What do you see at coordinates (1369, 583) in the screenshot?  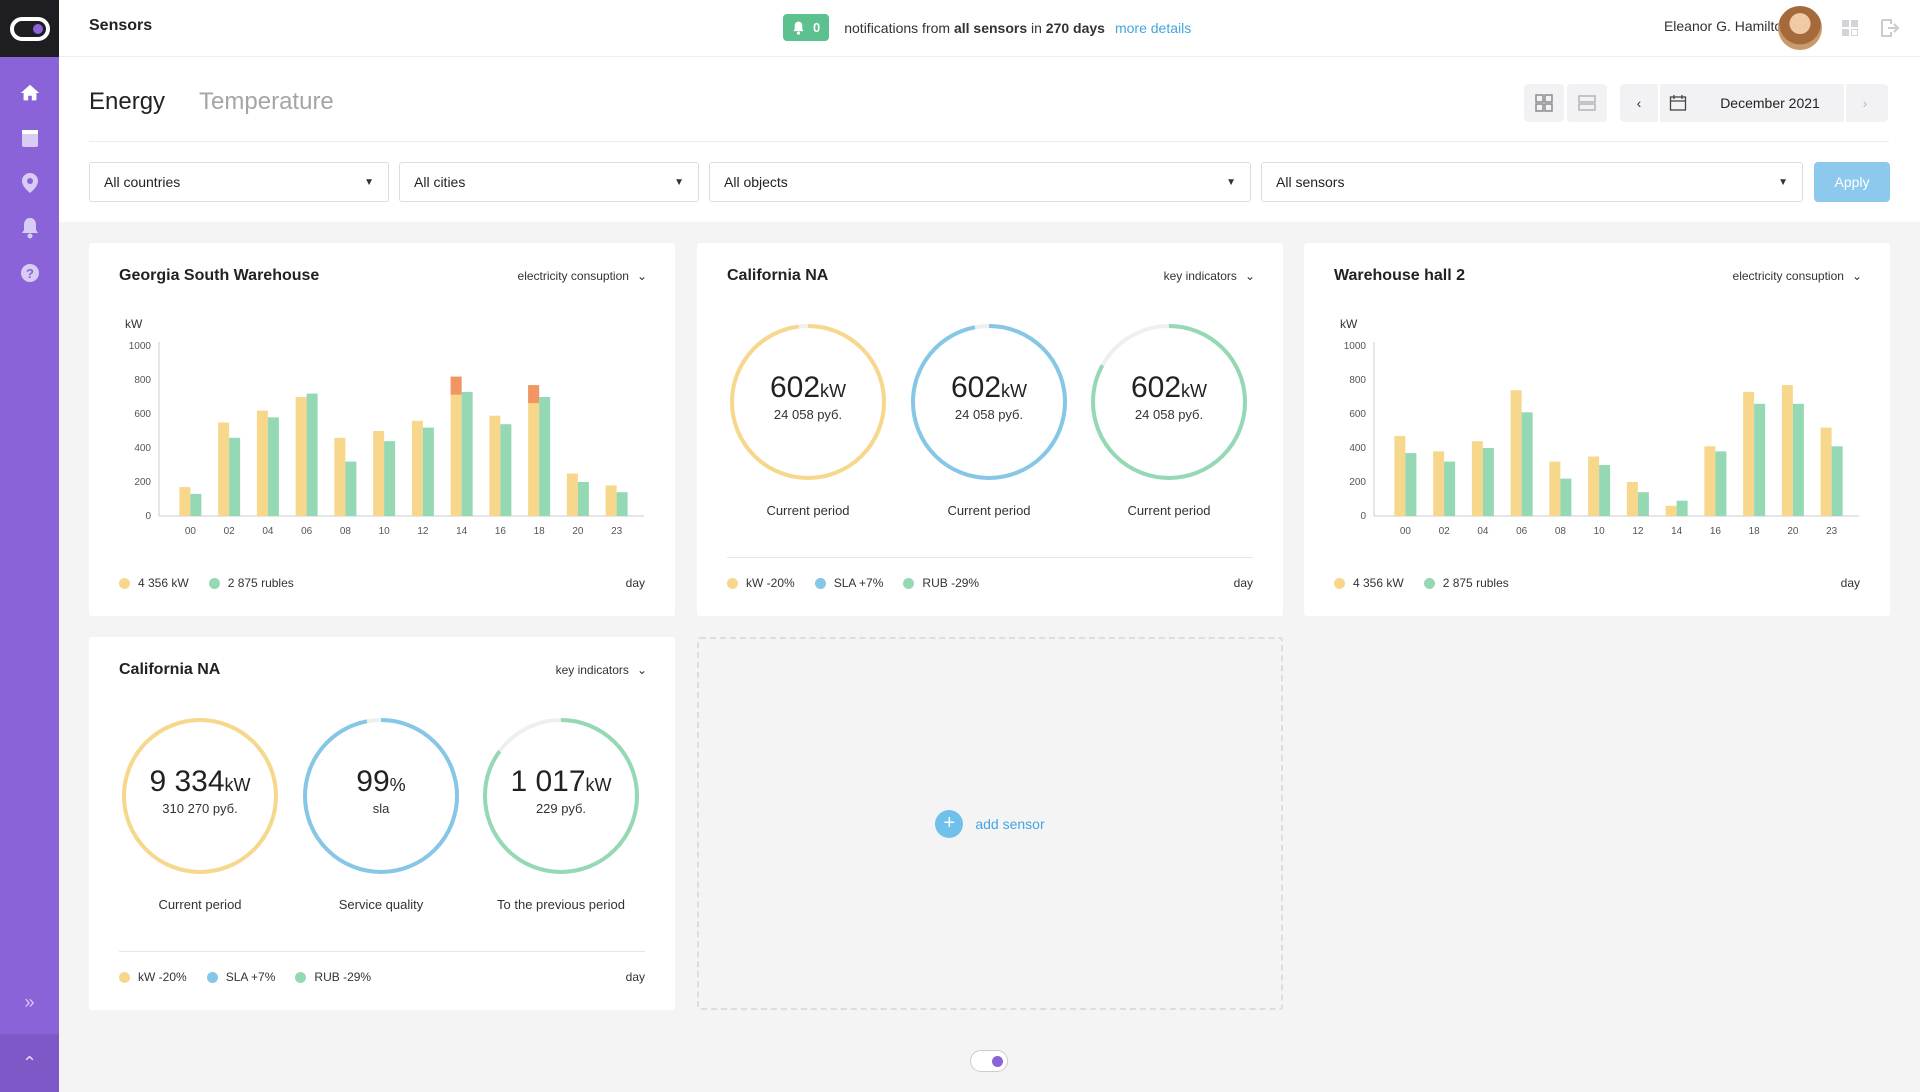 I see `legend-item: 4 356 kW` at bounding box center [1369, 583].